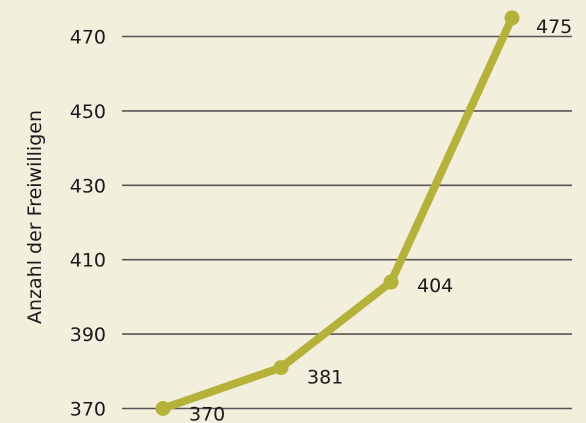  What do you see at coordinates (88, 261) in the screenshot?
I see `y-tick-label: 410` at bounding box center [88, 261].